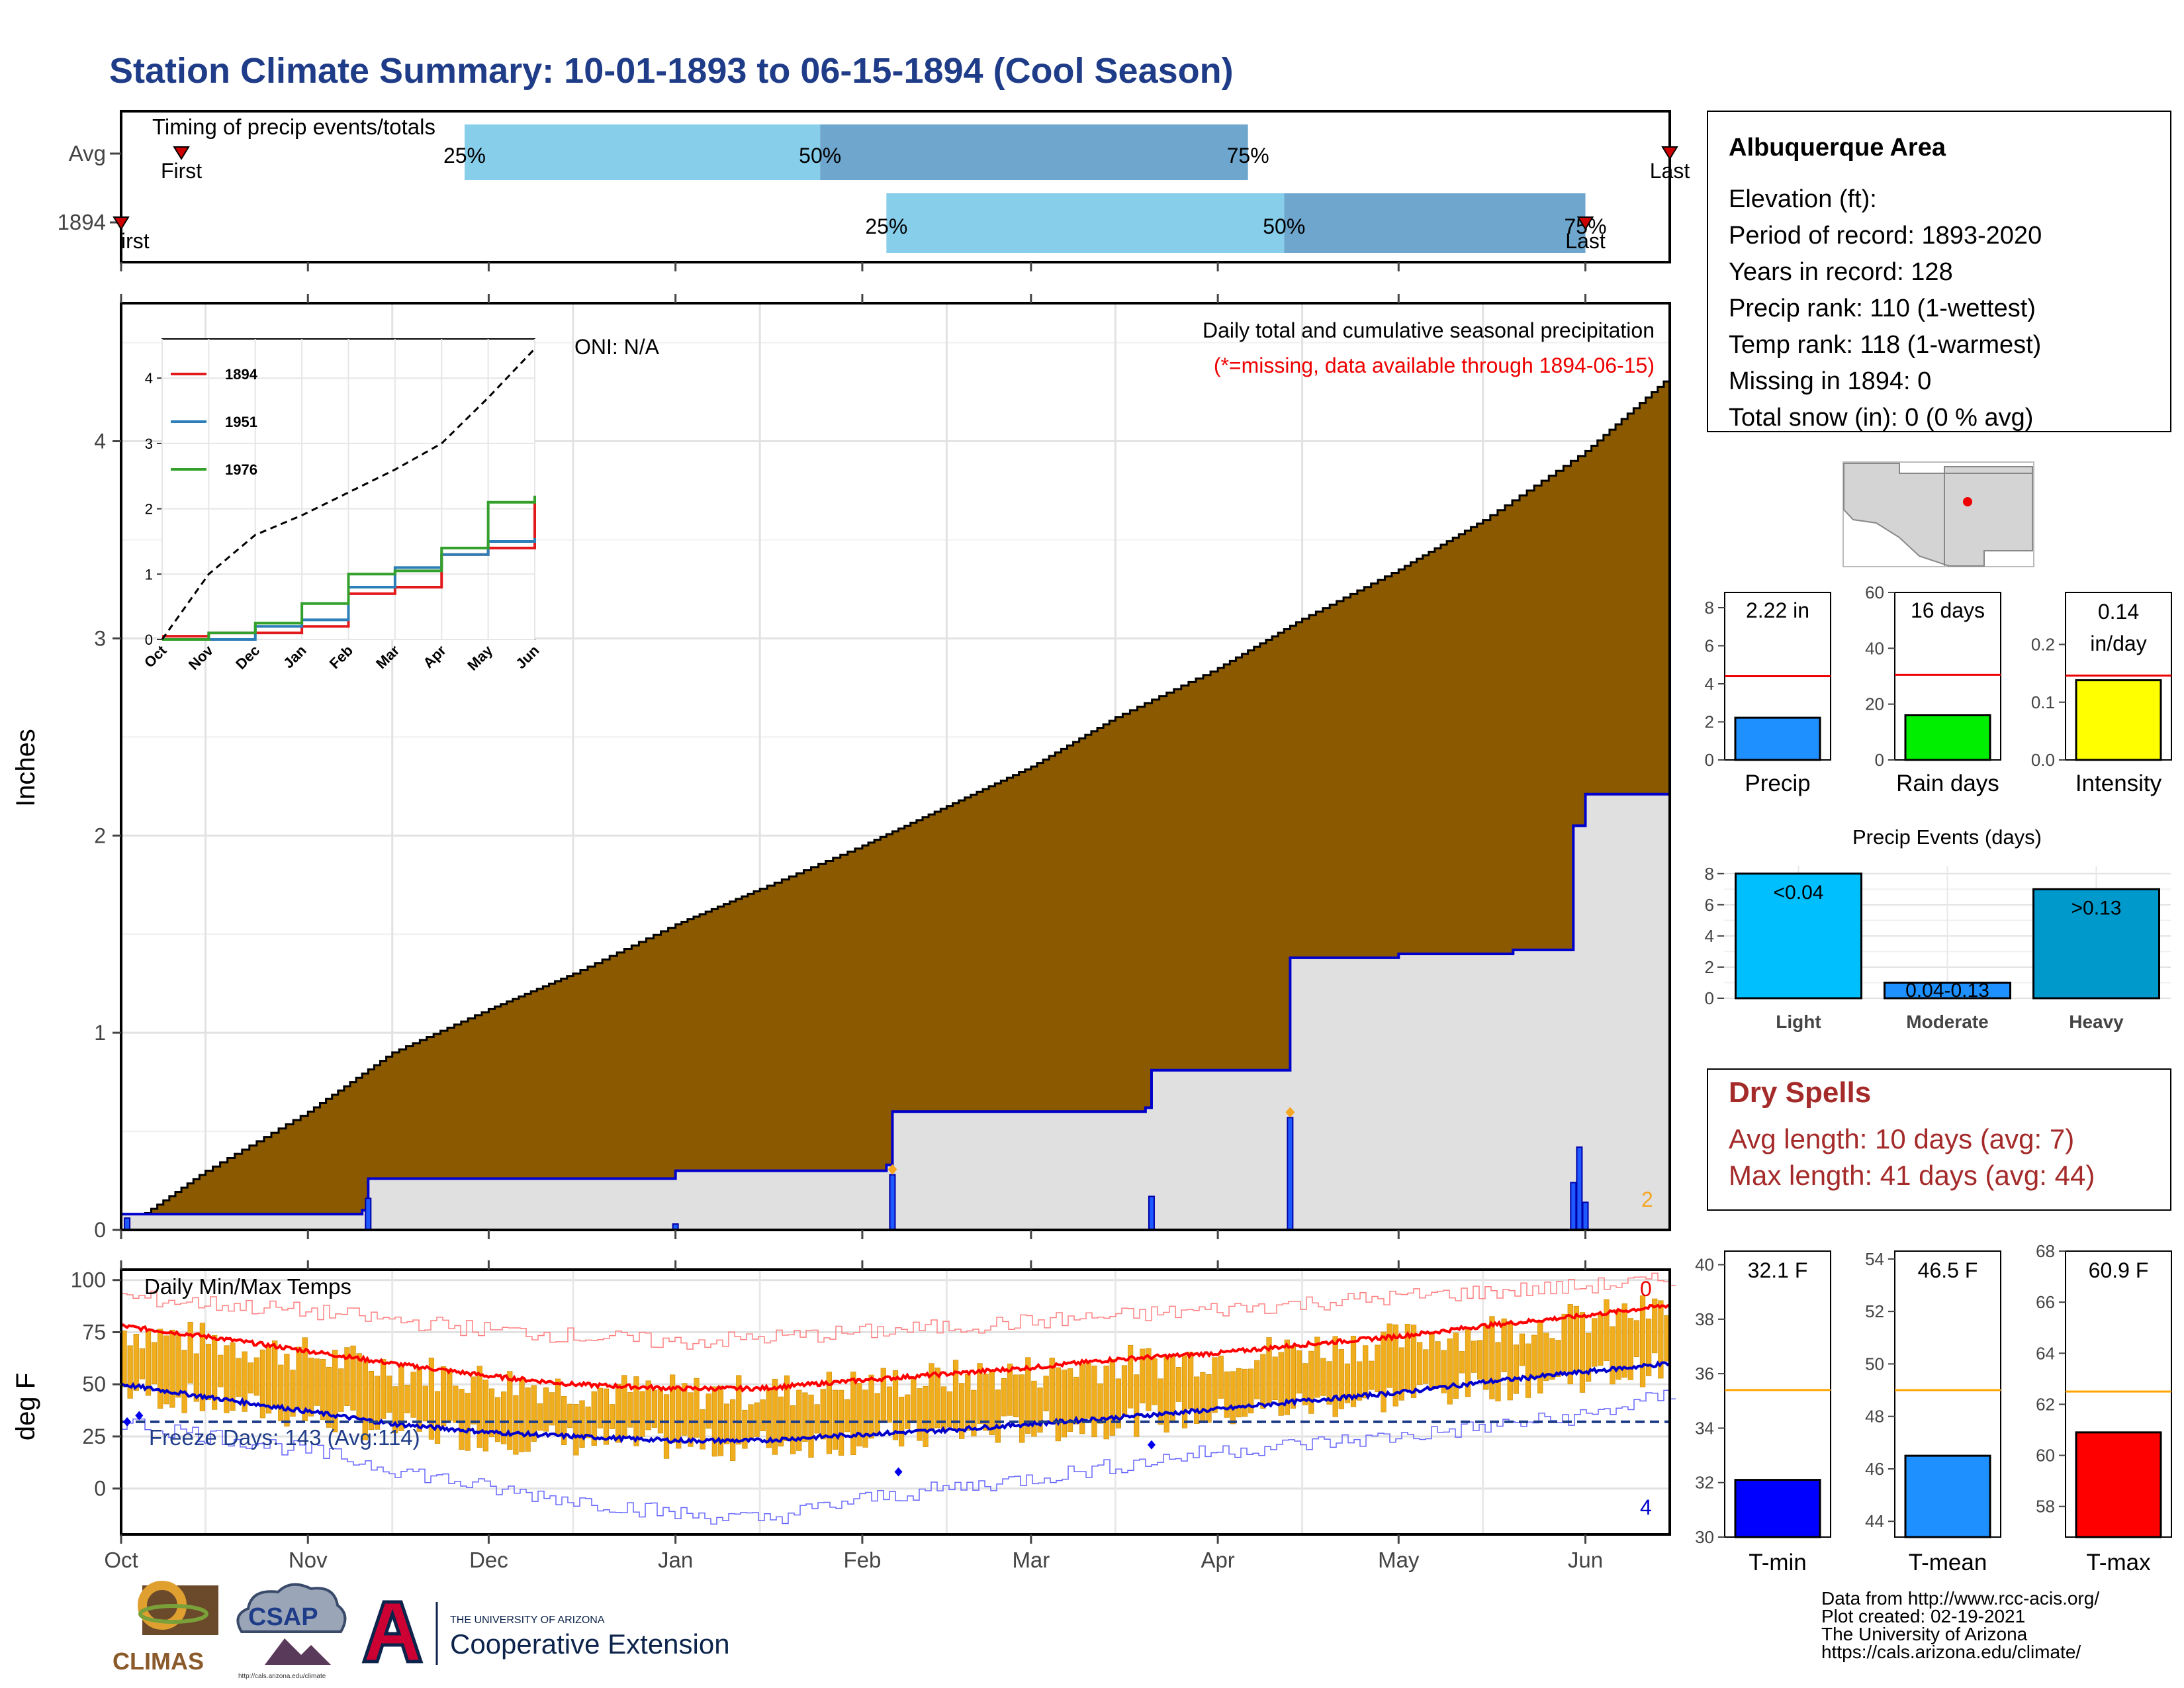 Image resolution: width=2184 pixels, height=1688 pixels. Describe the element at coordinates (1034, 152) in the screenshot. I see `timing-avg-q50-q75-bar` at that location.